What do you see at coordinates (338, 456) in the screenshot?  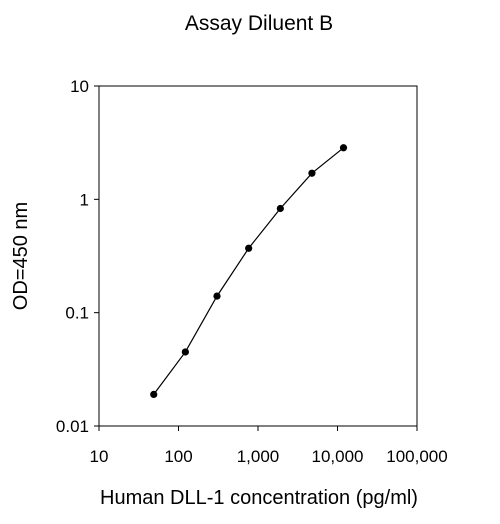 I see `x-tick-label: 10,000` at bounding box center [338, 456].